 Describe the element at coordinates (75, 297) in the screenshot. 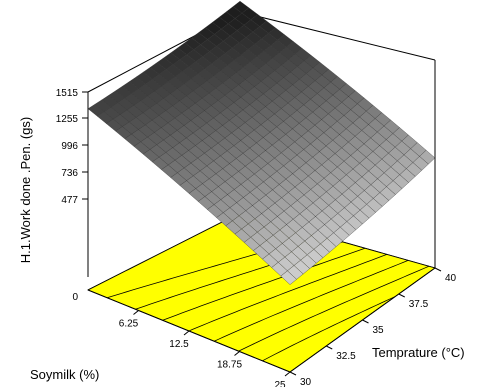

I see `x-tick-label: 0` at that location.